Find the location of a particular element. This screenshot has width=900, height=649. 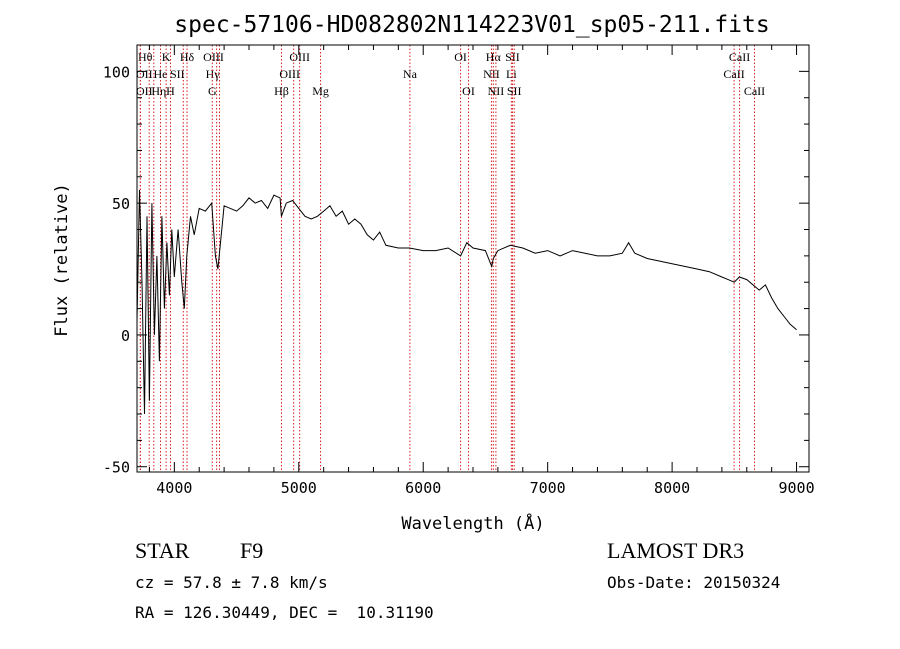

object-class: STAR is located at coordinates (162, 550).